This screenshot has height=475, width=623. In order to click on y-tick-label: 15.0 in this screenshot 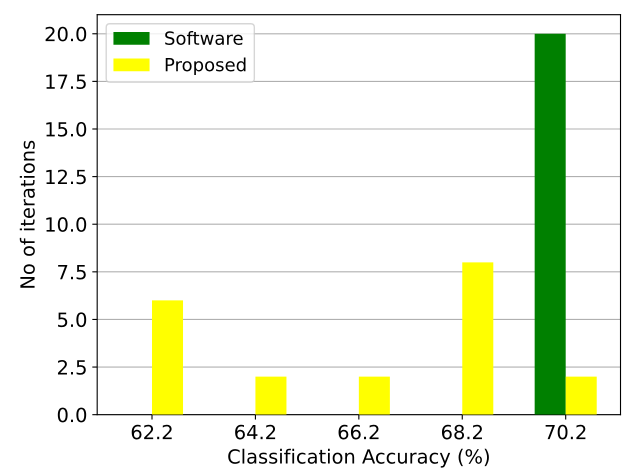, I will do `click(66, 129)`.